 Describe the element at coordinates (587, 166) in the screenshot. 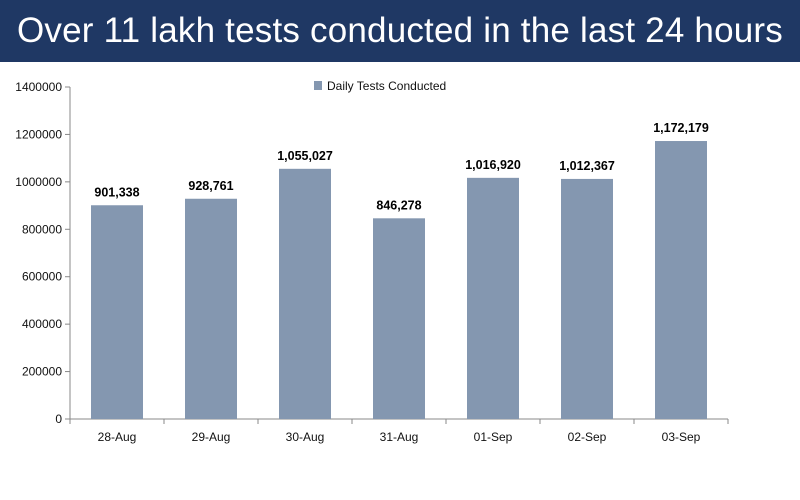

I see `data-label: 1,012,367` at that location.